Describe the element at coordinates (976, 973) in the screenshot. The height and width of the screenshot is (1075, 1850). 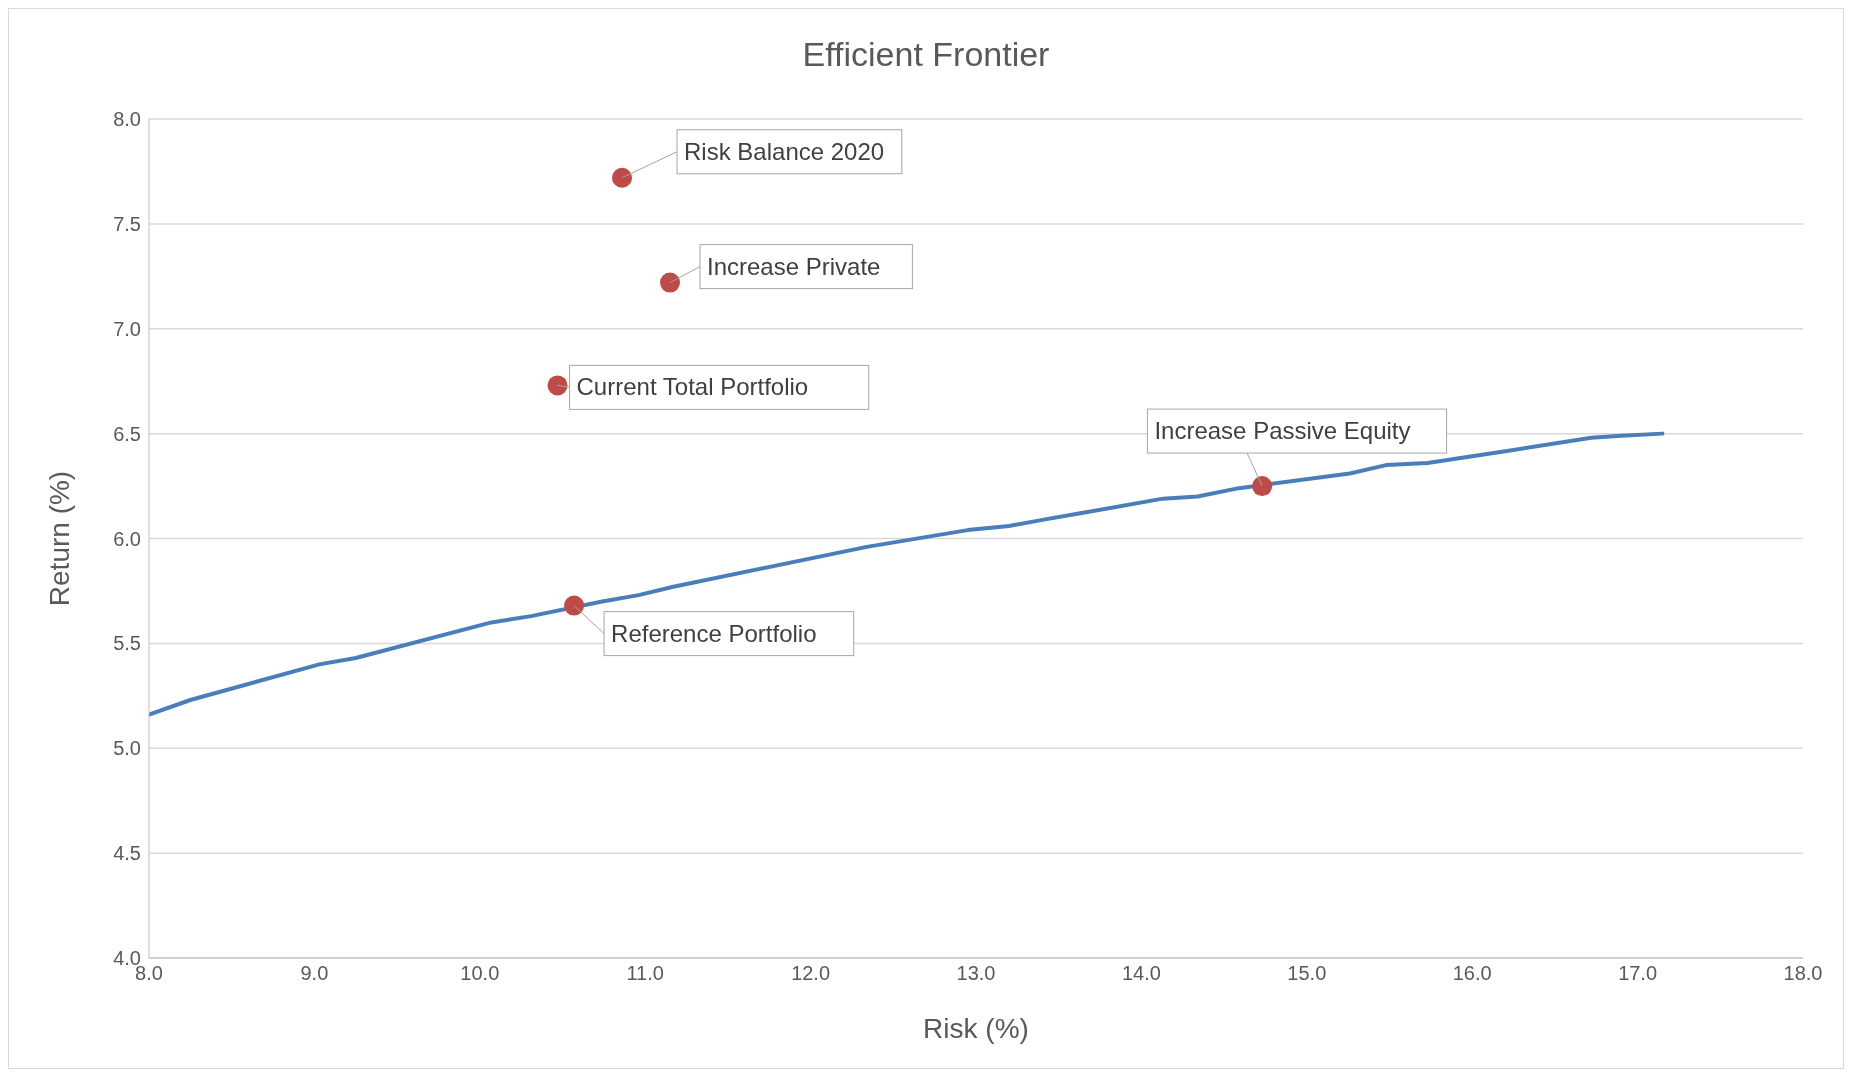
I see `x-tick-label: 13.0` at that location.